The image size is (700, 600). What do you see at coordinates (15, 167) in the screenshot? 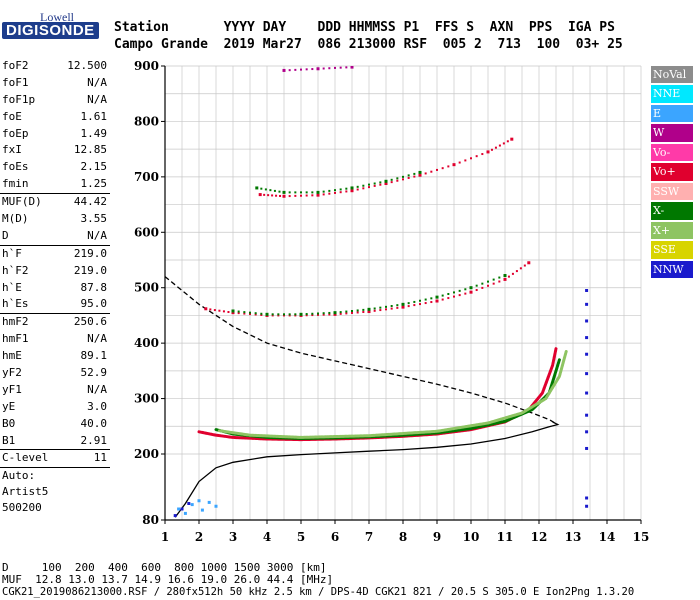
I see `param-name: foEs` at bounding box center [15, 167].